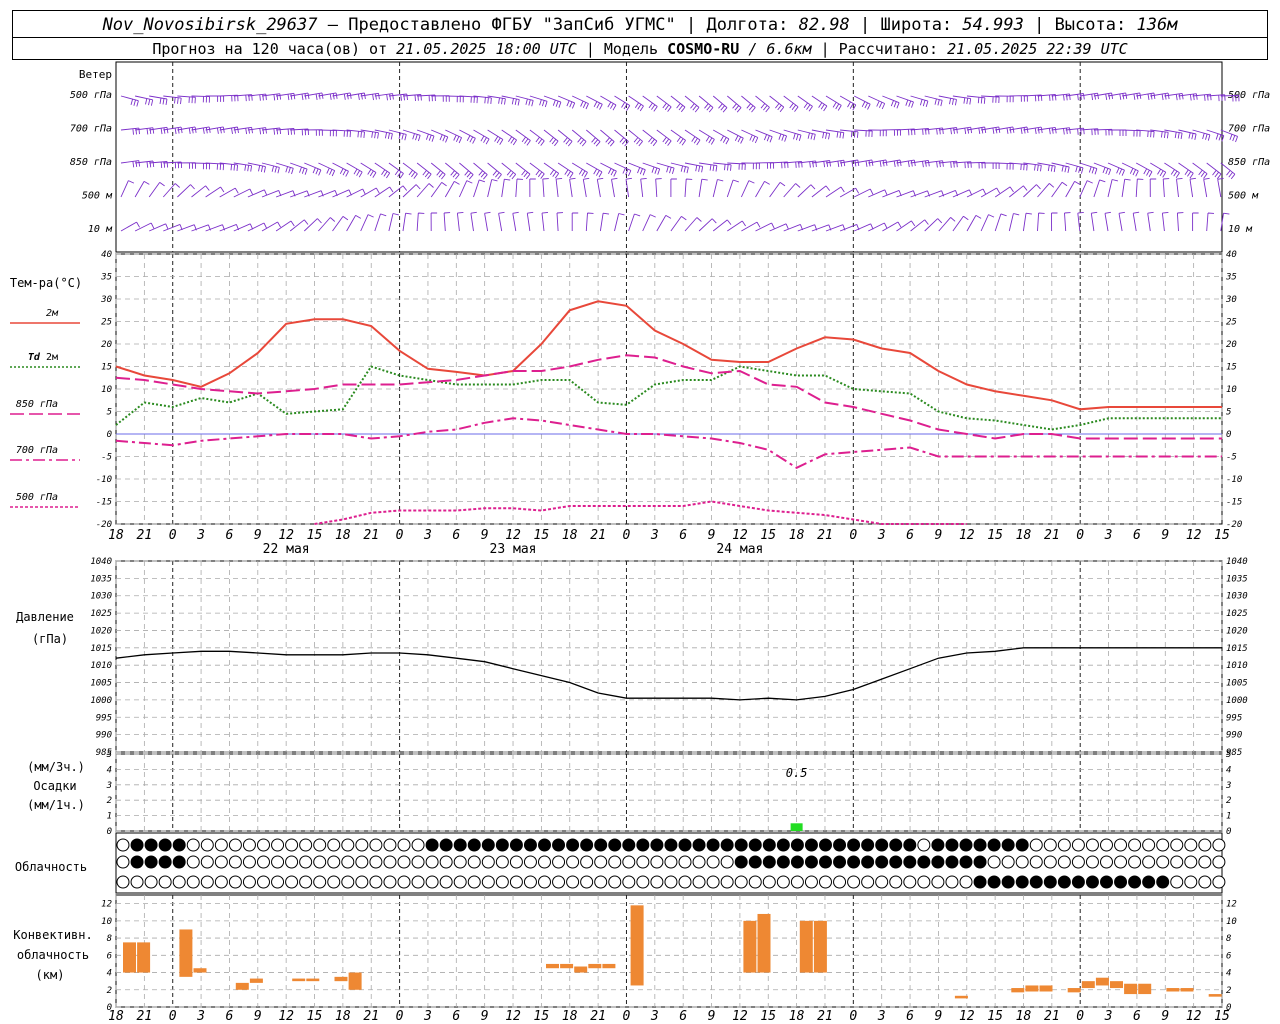  What do you see at coordinates (486, 49) in the screenshot?
I see `forecast-from: 21.05.2025 18:00 UTC` at bounding box center [486, 49].